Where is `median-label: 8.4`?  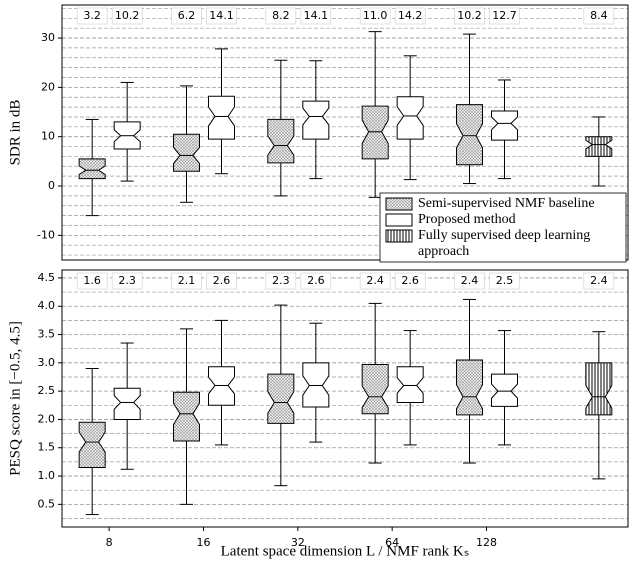
median-label: 8.4 is located at coordinates (599, 15).